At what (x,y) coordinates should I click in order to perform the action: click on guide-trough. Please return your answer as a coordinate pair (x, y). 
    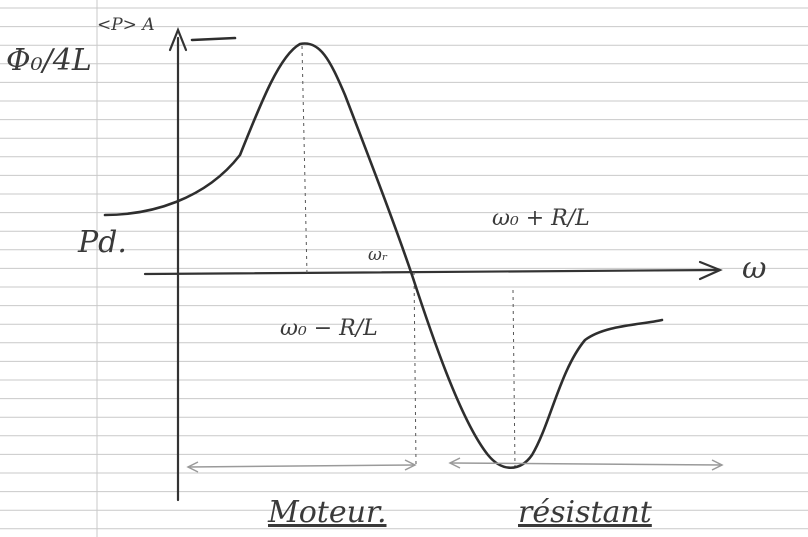
    Looking at the image, I should click on (514, 379).